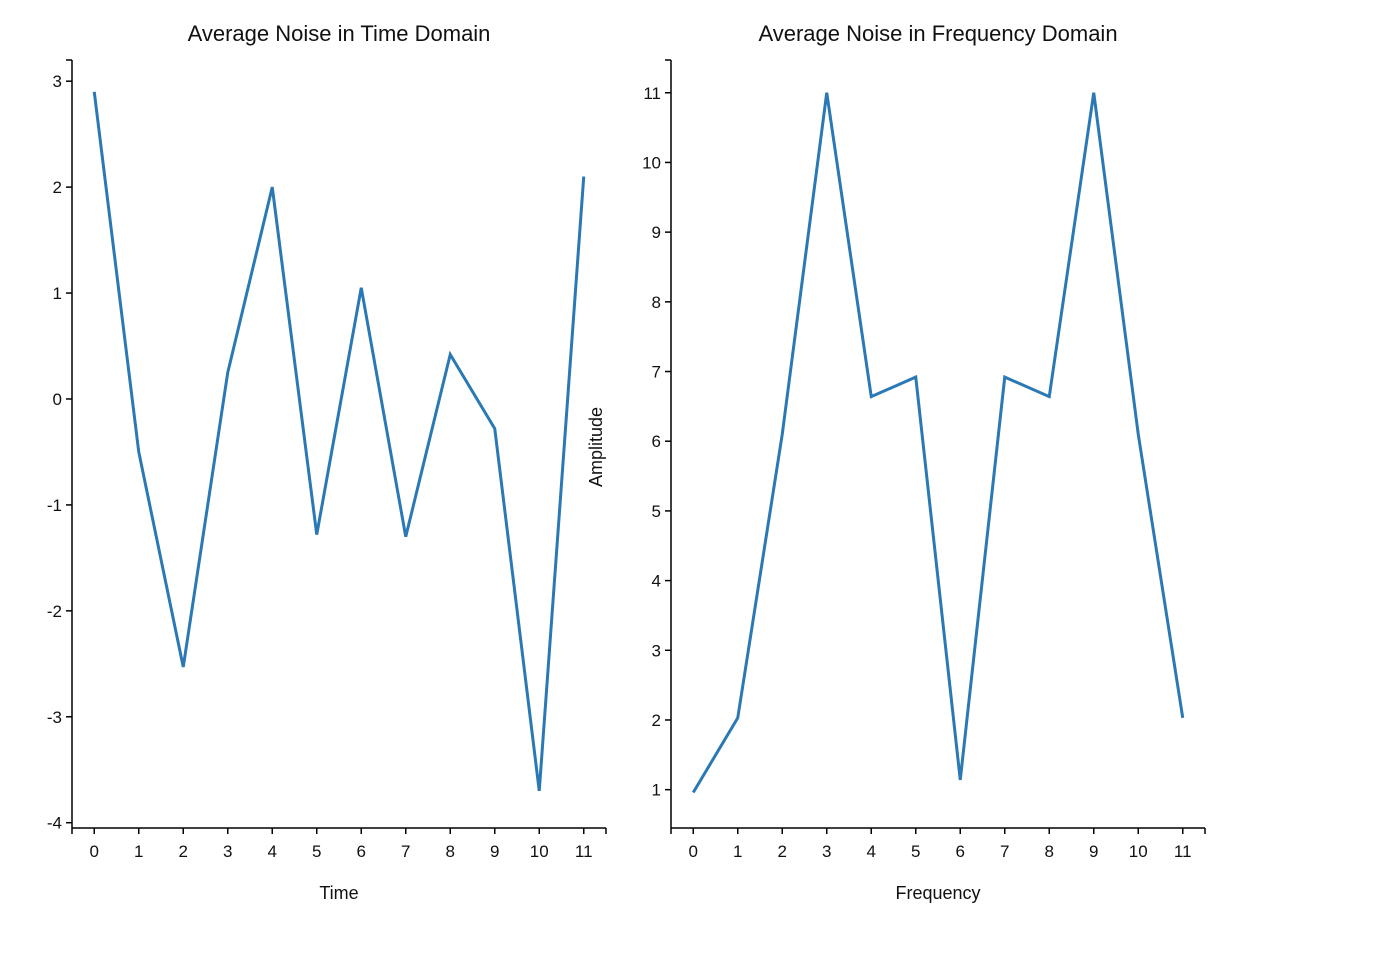 The width and height of the screenshot is (1381, 953). I want to click on time-domain-y-tick-label: -1, so click(54, 505).